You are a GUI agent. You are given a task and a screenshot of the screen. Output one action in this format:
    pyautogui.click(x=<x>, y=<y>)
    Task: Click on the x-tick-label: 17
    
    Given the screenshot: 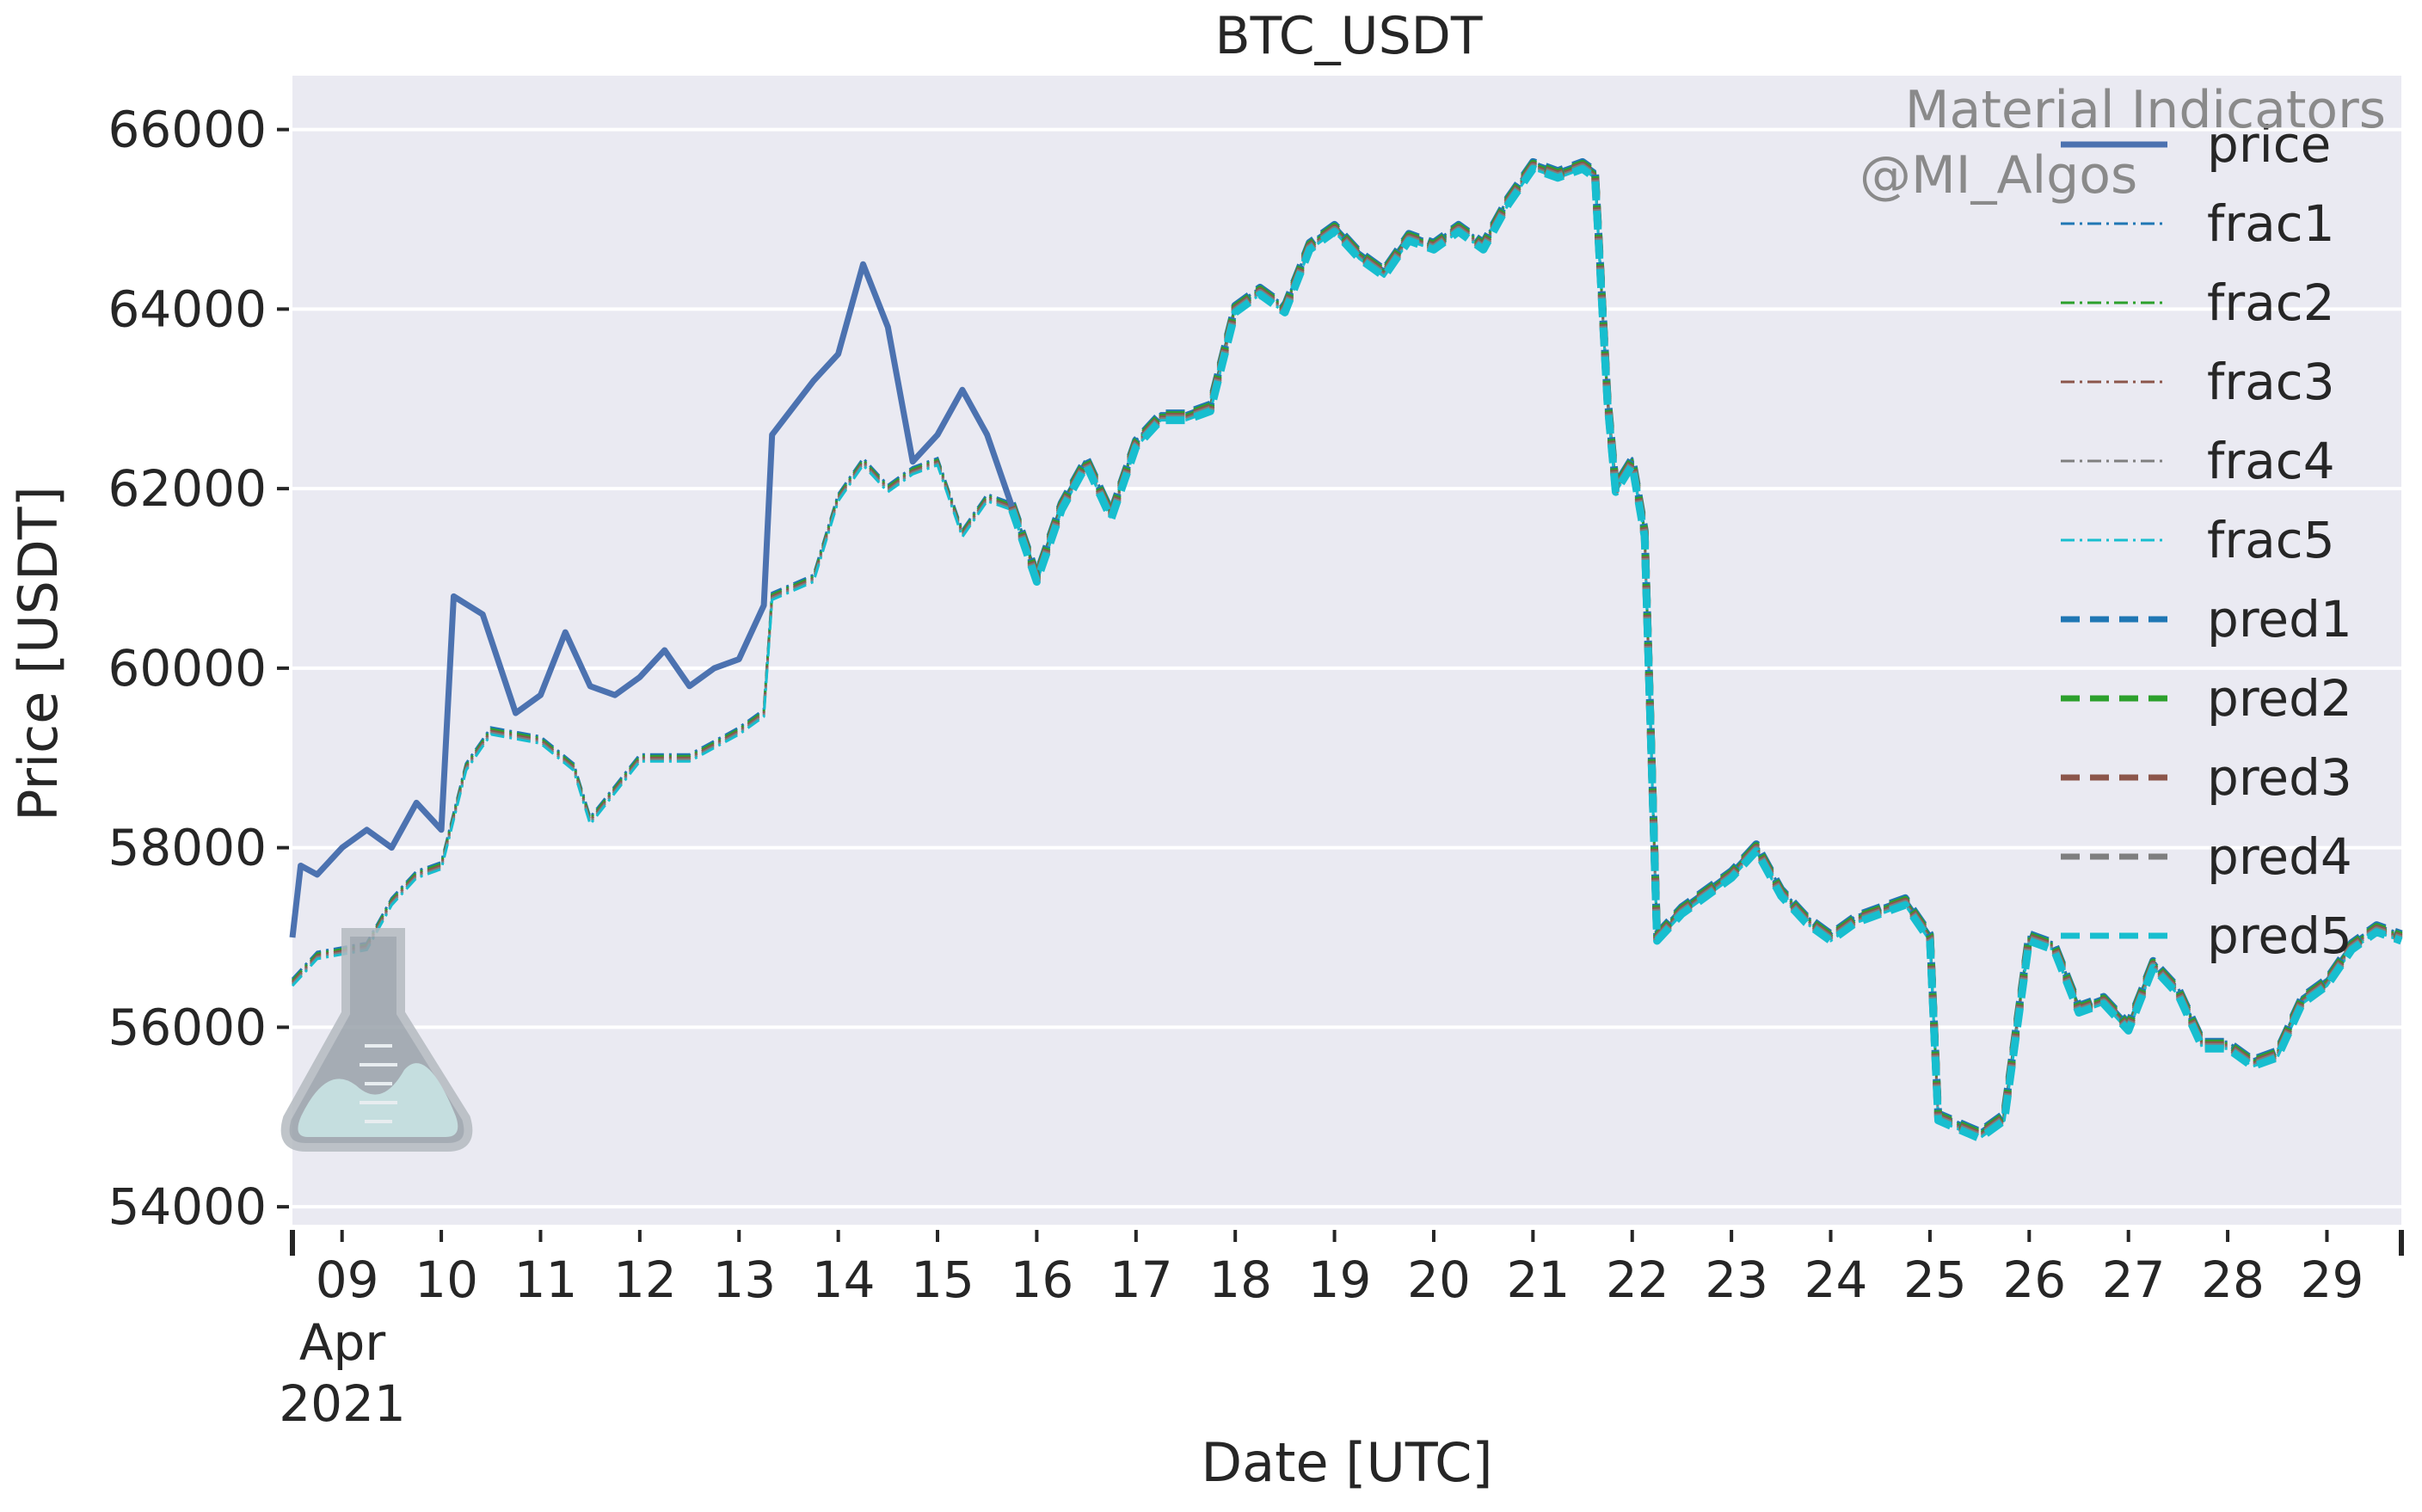 What is the action you would take?
    pyautogui.click(x=1141, y=1280)
    